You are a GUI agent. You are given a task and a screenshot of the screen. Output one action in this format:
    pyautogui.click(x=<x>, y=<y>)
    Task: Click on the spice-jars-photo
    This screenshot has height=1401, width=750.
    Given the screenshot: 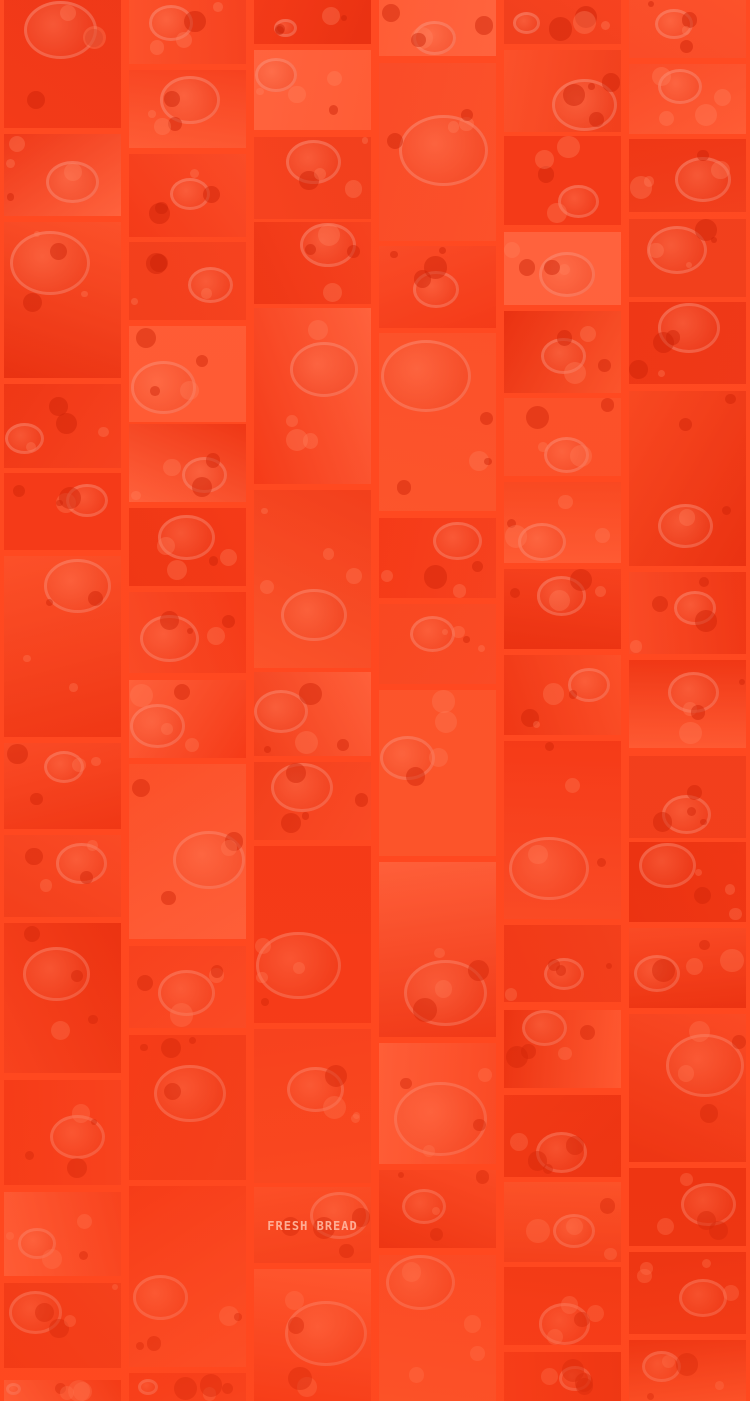 What is the action you would take?
    pyautogui.click(x=187, y=719)
    